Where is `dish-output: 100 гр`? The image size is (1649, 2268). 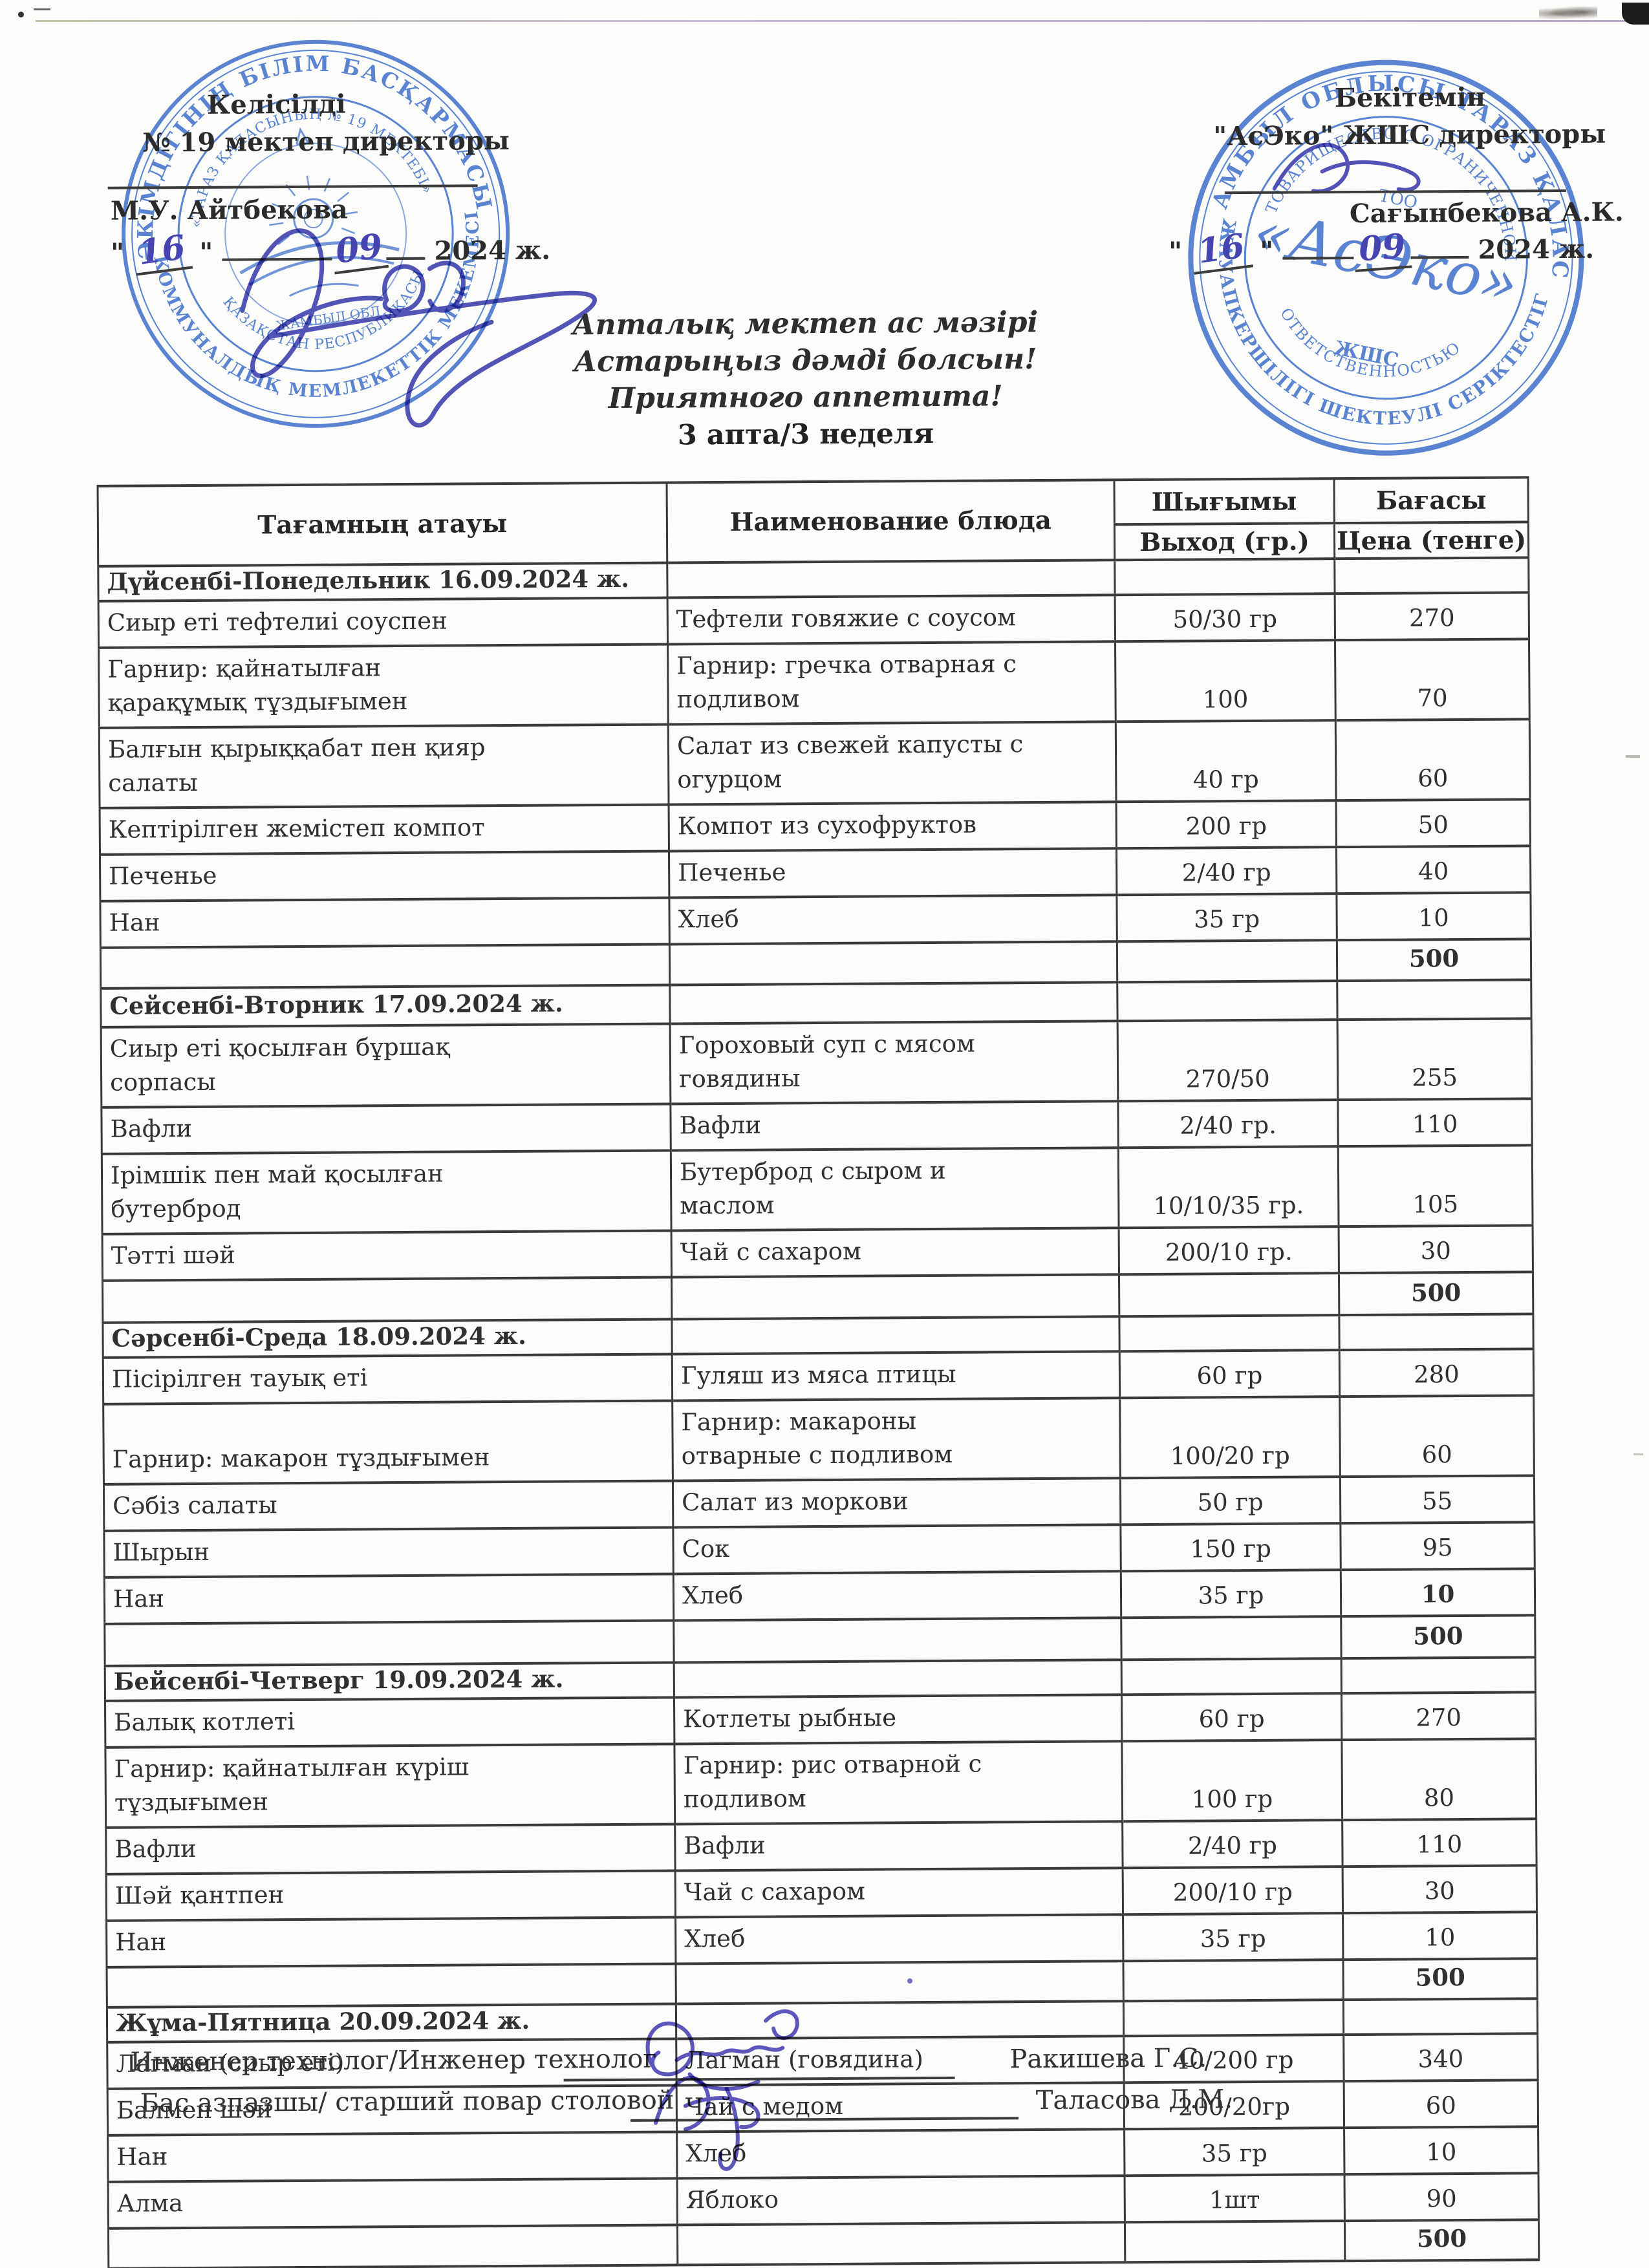
dish-output: 100 гр is located at coordinates (1231, 1781).